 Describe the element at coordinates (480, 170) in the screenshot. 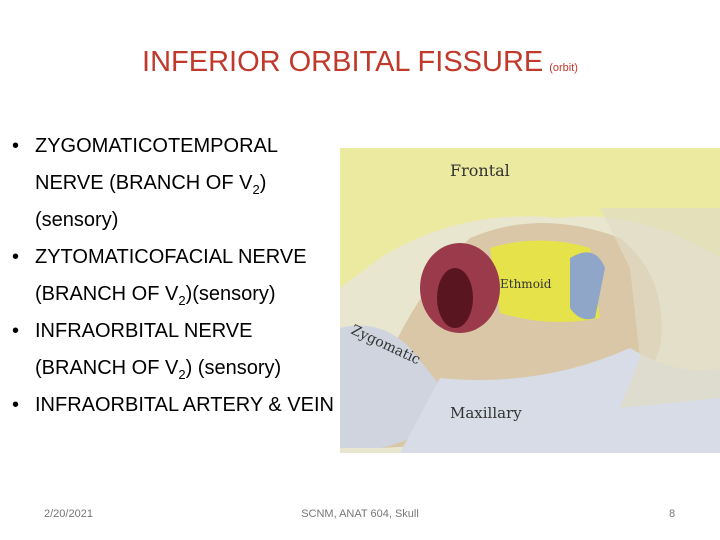

I see `image-label: Frontal` at that location.